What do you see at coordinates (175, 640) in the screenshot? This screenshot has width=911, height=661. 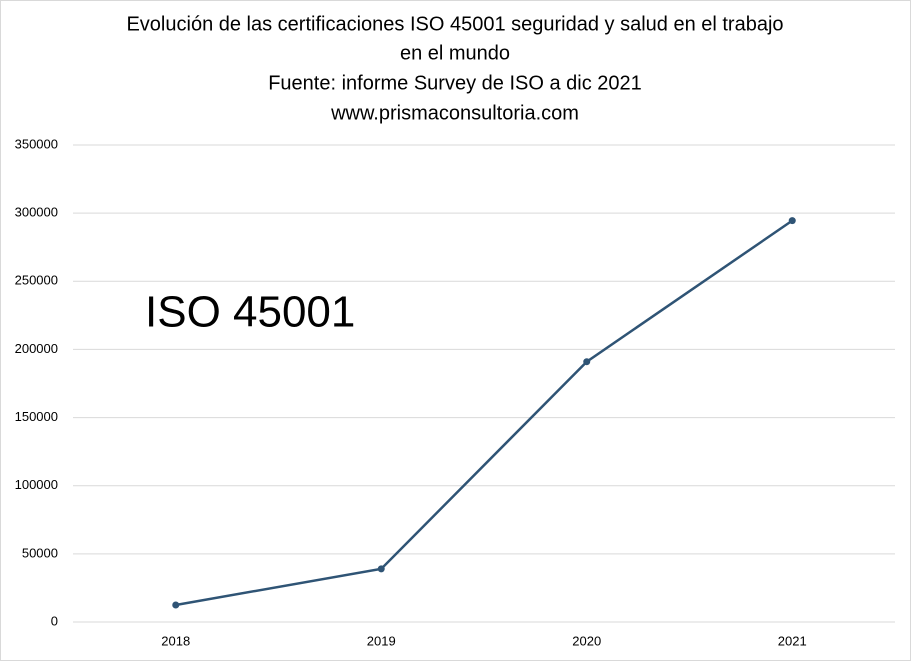 I see `x-tick-label: 2018` at bounding box center [175, 640].